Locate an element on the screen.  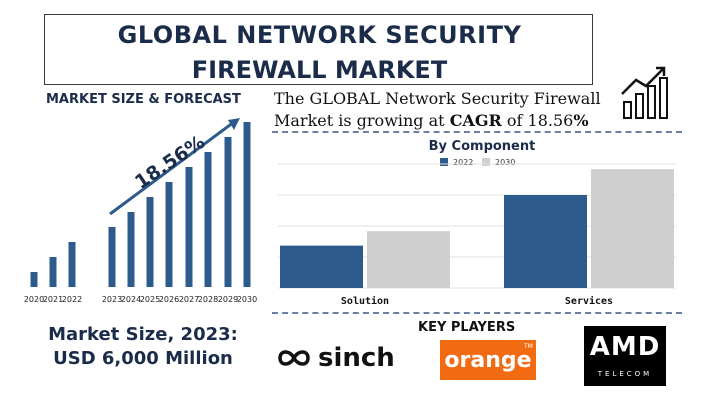
forecast-tick-2022: 2022 is located at coordinates (72, 299).